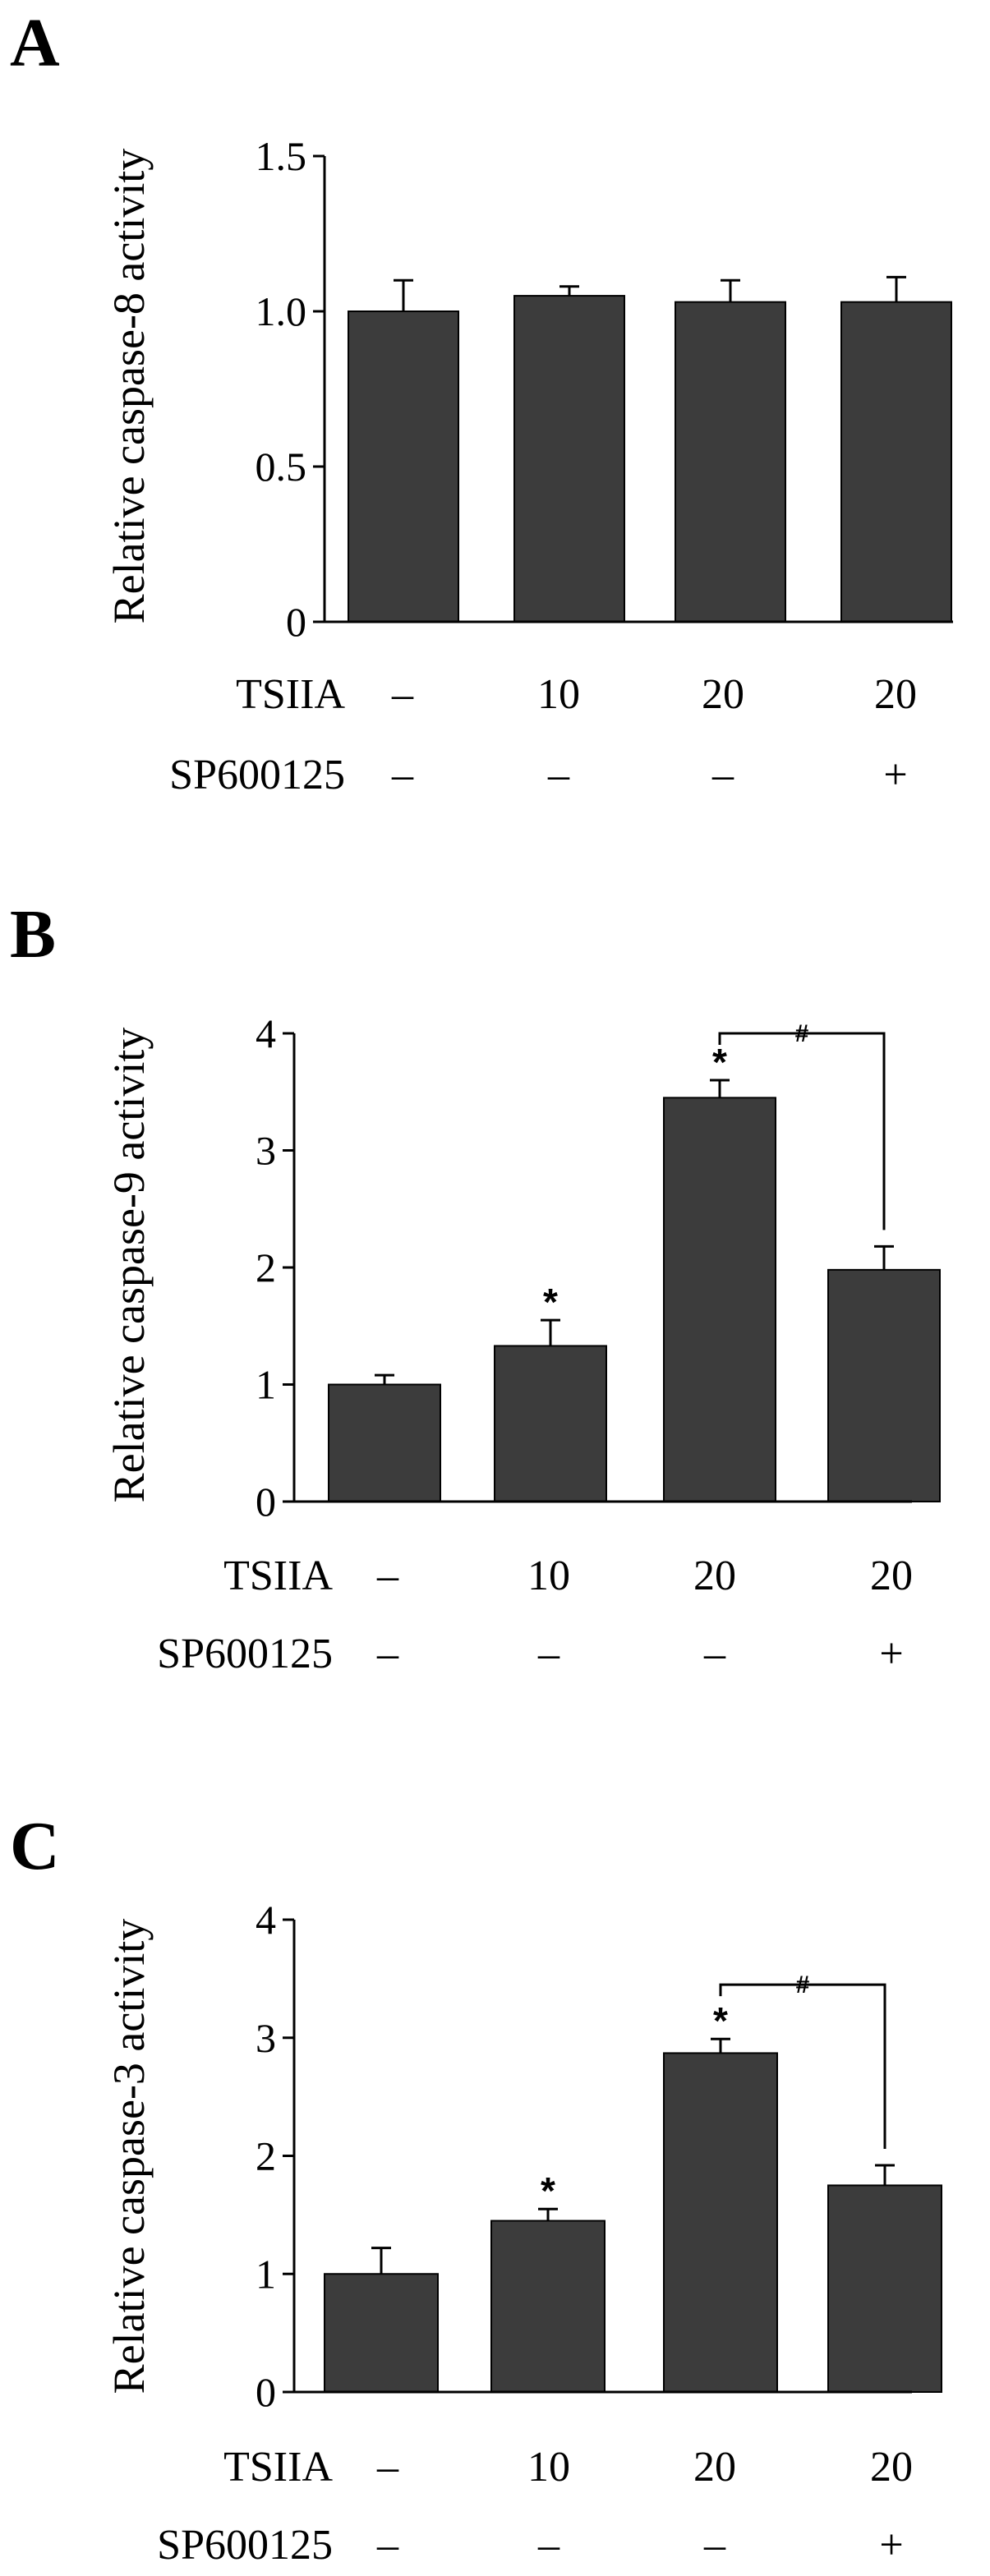  Describe the element at coordinates (129, 386) in the screenshot. I see `y-axis-label: Relative caspase-8 activity` at that location.